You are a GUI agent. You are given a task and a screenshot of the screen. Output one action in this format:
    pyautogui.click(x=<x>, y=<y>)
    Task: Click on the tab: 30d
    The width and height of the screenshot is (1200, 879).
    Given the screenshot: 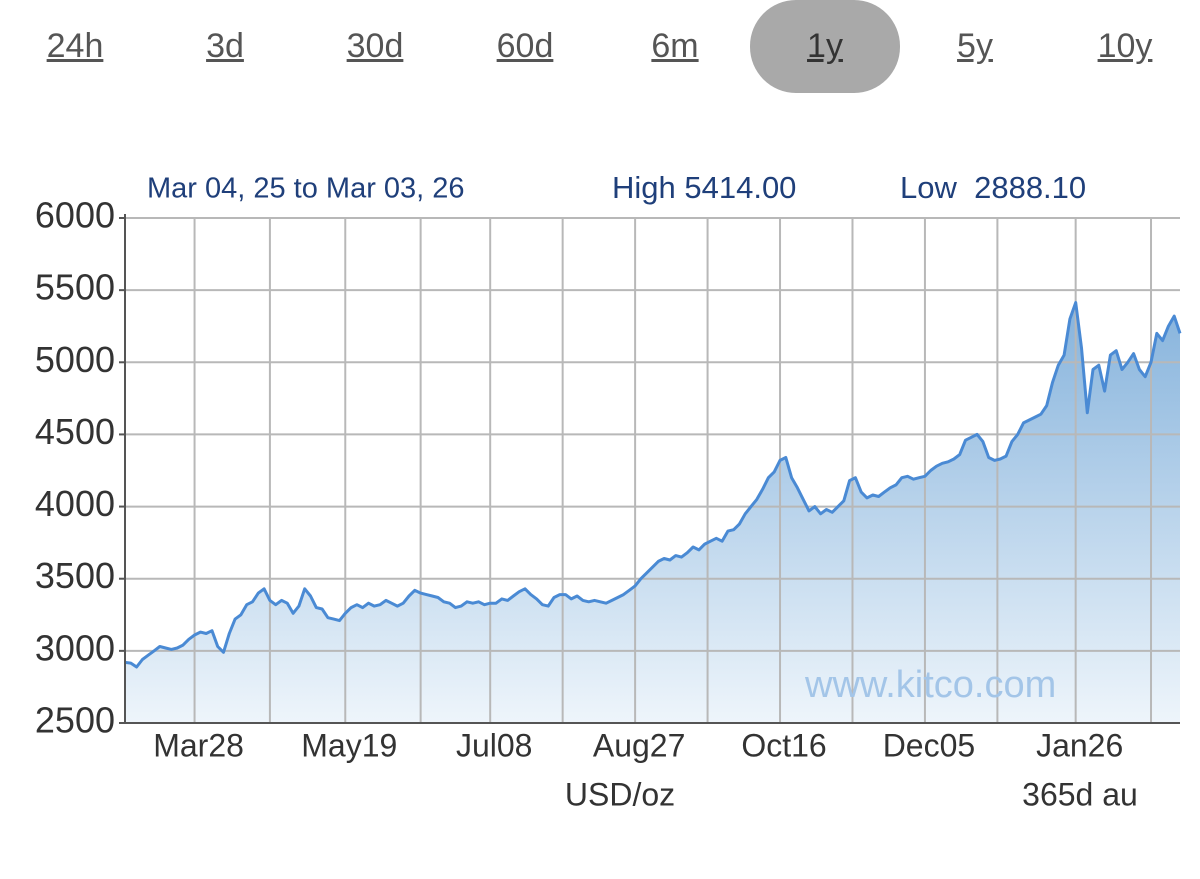 What is the action you would take?
    pyautogui.click(x=375, y=46)
    